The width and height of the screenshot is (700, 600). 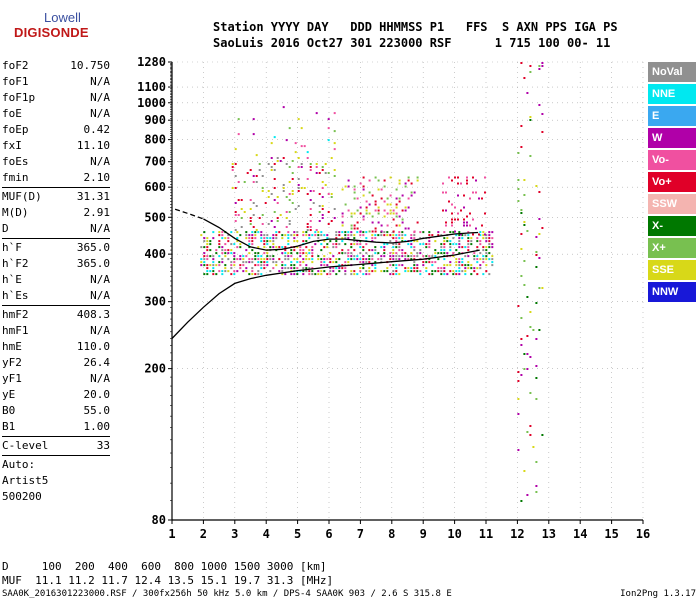 What do you see at coordinates (12, 247) in the screenshot?
I see `param-label: h`F` at bounding box center [12, 247].